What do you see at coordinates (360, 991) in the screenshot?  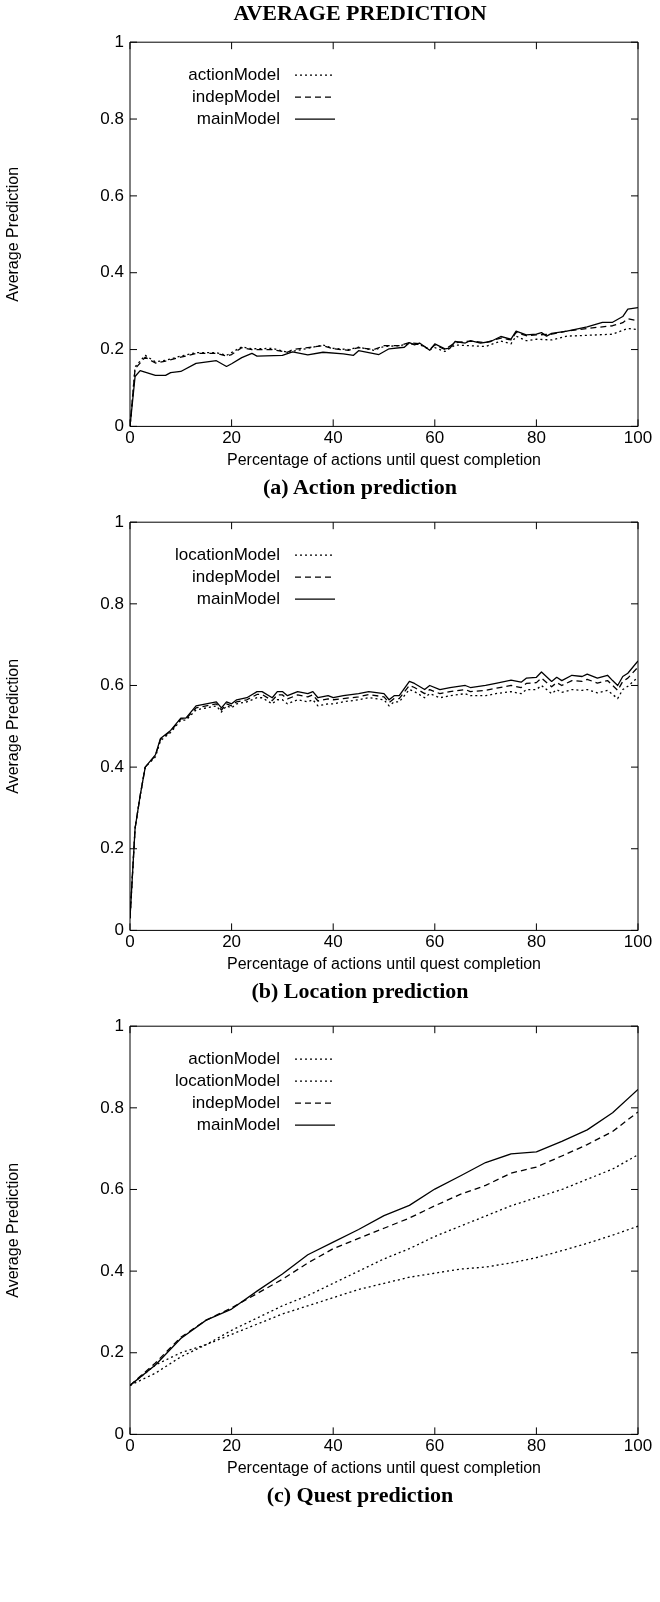 I see `text: (b) Location prediction` at bounding box center [360, 991].